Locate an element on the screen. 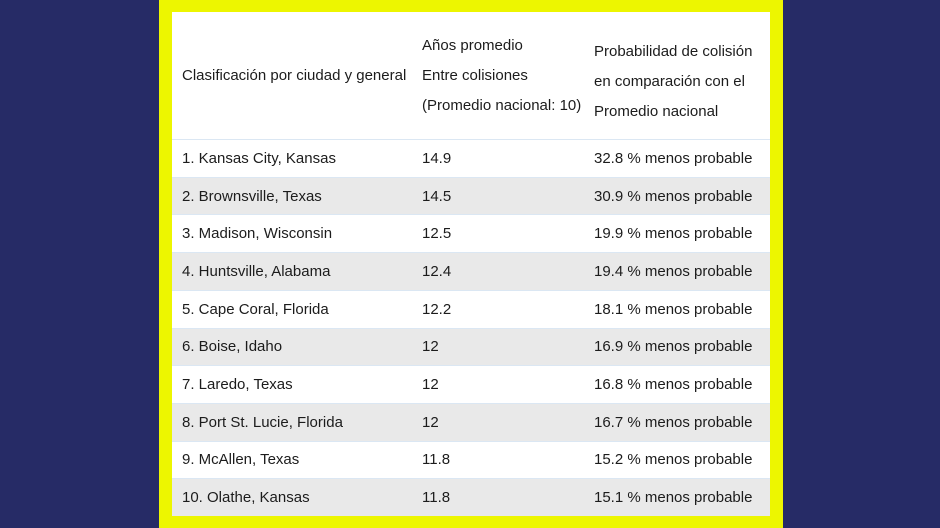 This screenshot has height=528, width=940. city-cell: 10. Olathe, Kansas is located at coordinates (246, 498).